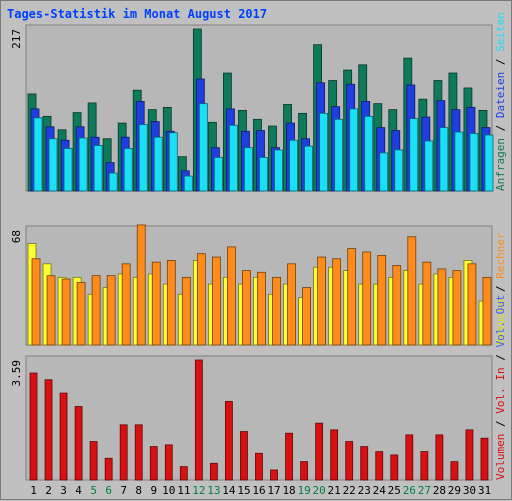 The height and width of the screenshot is (501, 512). What do you see at coordinates (500, 457) in the screenshot?
I see `legend-item: Volumen` at bounding box center [500, 457].